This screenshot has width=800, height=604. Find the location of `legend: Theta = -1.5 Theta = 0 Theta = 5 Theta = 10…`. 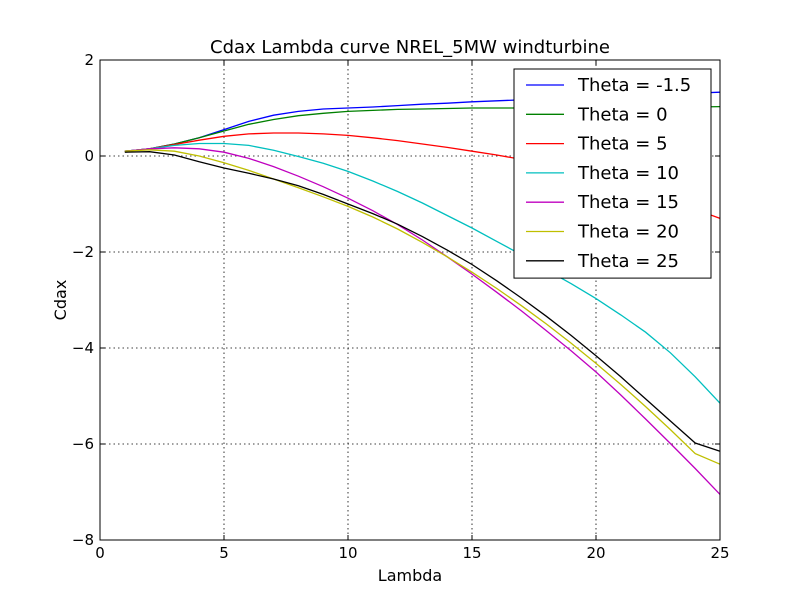

legend: Theta = -1.5 Theta = 0 Theta = 5 Theta = 10… is located at coordinates (612, 173).